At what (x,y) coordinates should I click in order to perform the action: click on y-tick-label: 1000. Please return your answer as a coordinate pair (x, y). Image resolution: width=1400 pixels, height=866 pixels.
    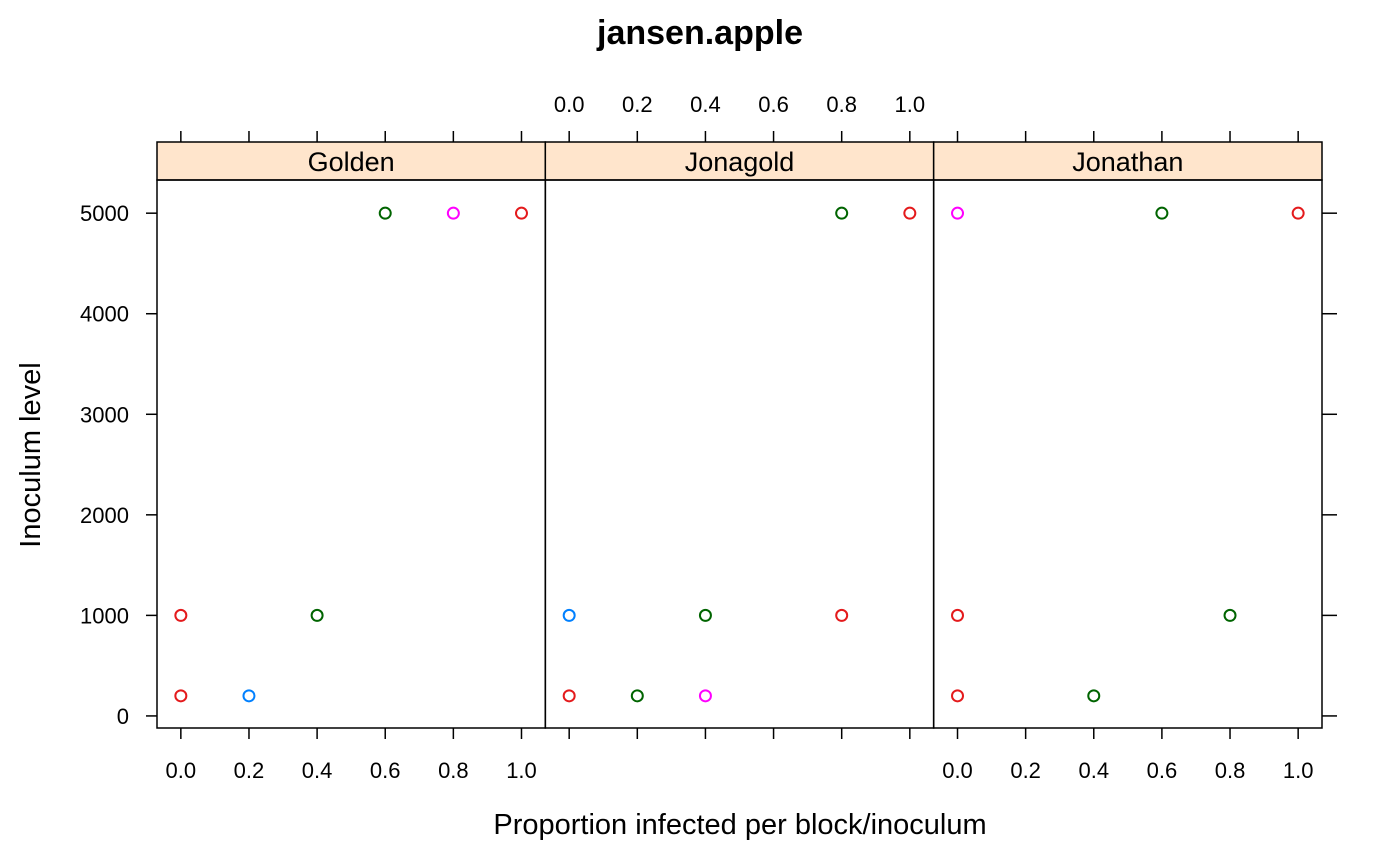
    Looking at the image, I should click on (104, 615).